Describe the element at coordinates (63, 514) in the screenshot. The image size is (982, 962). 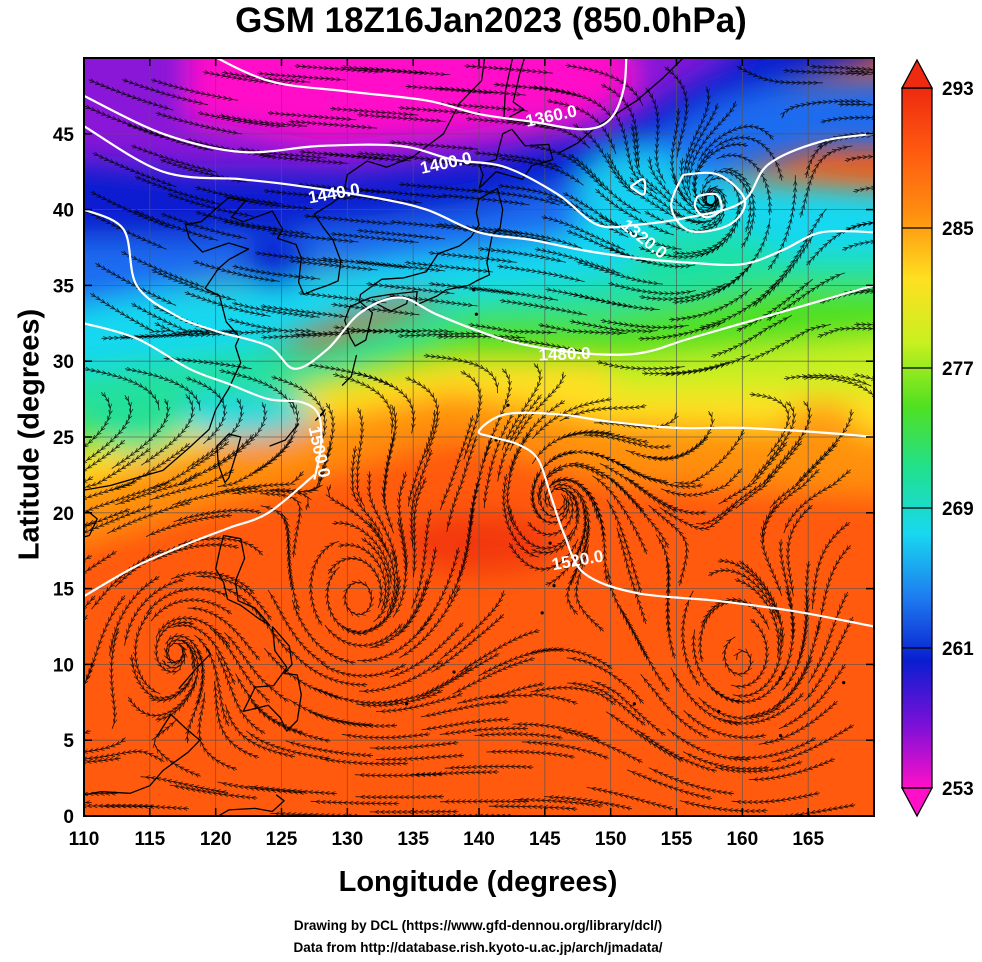
I see `y-tick-label: 20` at that location.